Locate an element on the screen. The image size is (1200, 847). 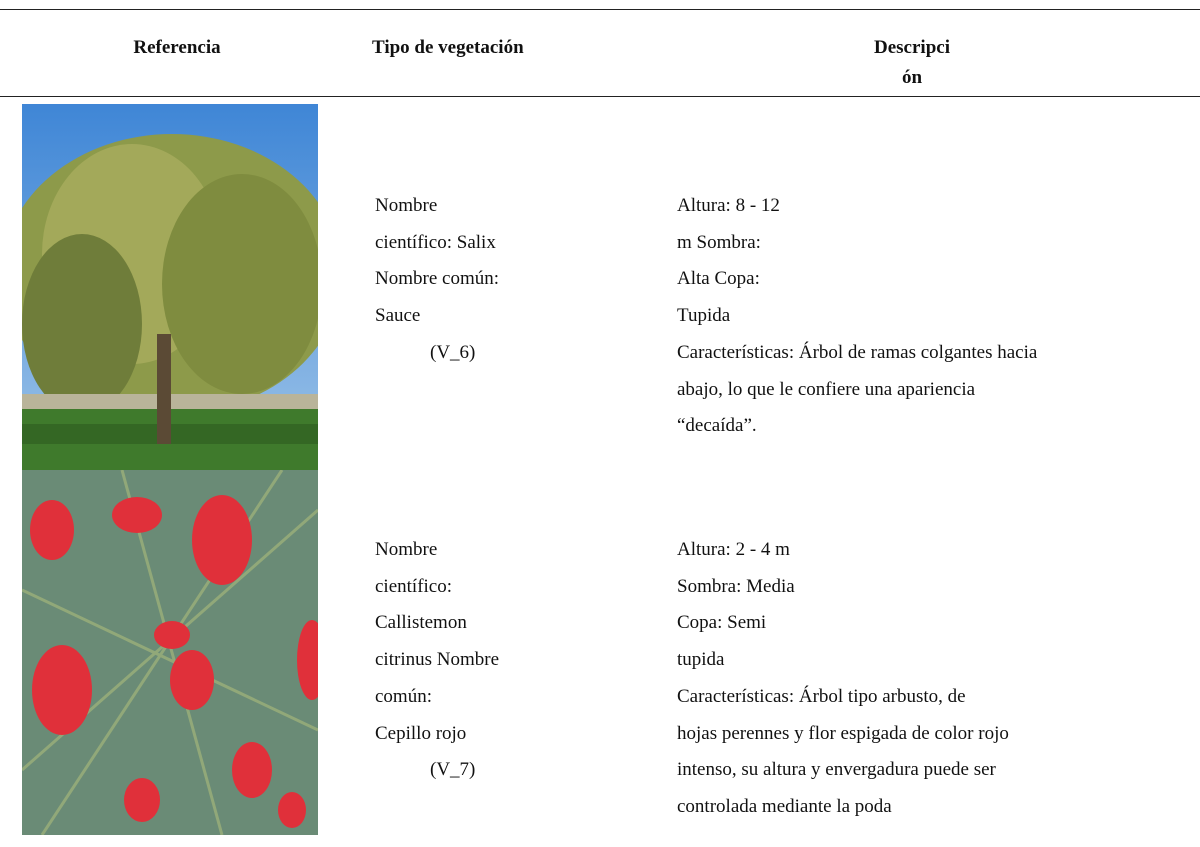
description: abajo, lo que le confiere una apariencia is located at coordinates (826, 389).